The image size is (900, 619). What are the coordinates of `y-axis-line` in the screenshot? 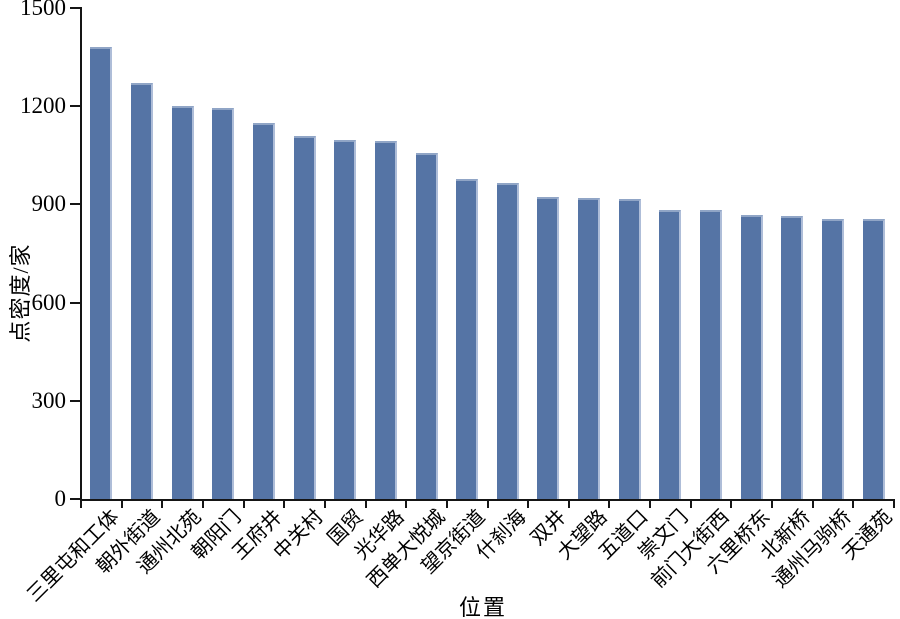 It's located at (81, 254).